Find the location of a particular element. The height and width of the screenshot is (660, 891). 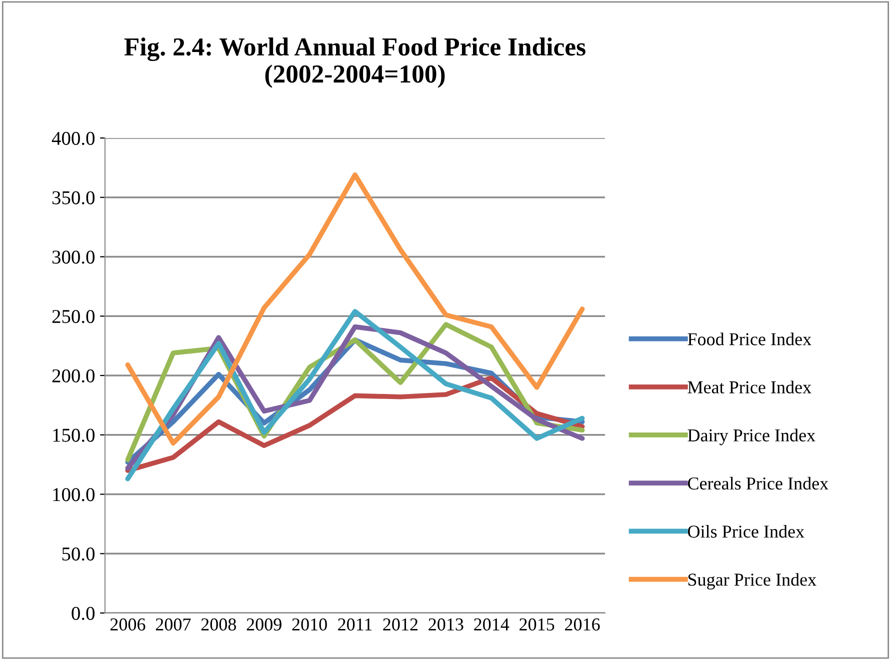

x-tick-label: 2015 is located at coordinates (537, 624).